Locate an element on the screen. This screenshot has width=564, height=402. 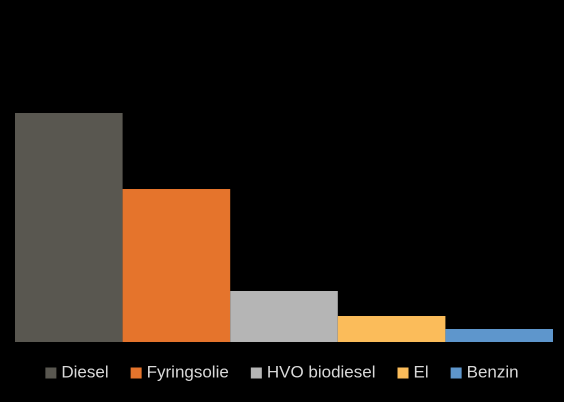
legend-label: Fyringsolie is located at coordinates (188, 371).